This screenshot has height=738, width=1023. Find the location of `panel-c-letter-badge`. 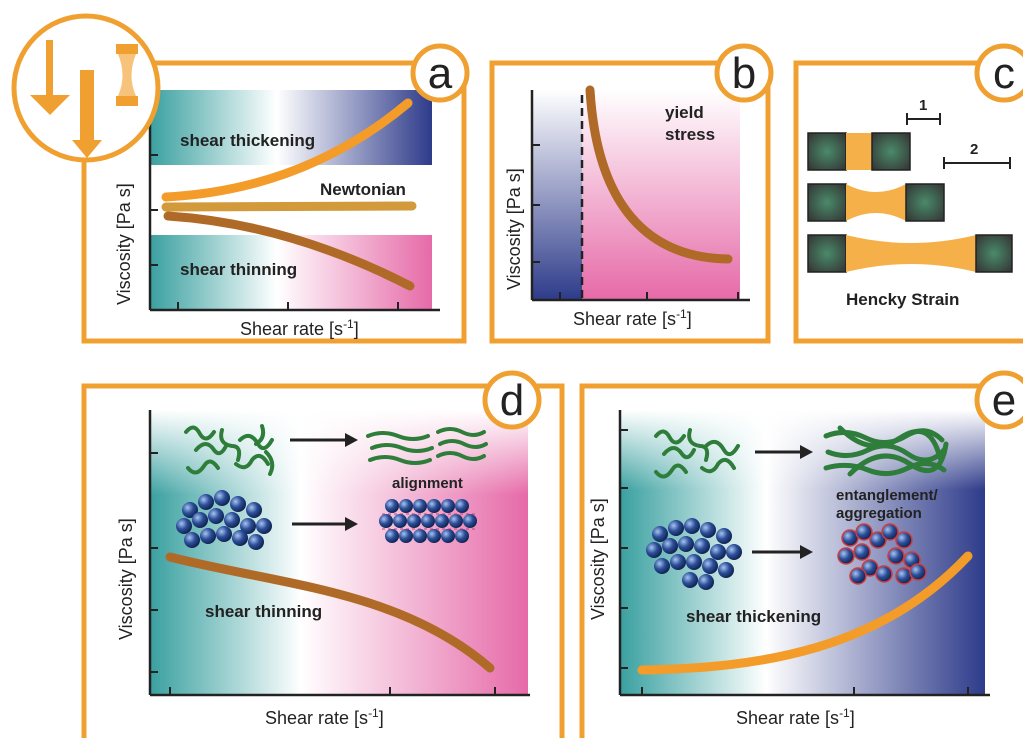

panel-c-letter-badge is located at coordinates (998, 73).